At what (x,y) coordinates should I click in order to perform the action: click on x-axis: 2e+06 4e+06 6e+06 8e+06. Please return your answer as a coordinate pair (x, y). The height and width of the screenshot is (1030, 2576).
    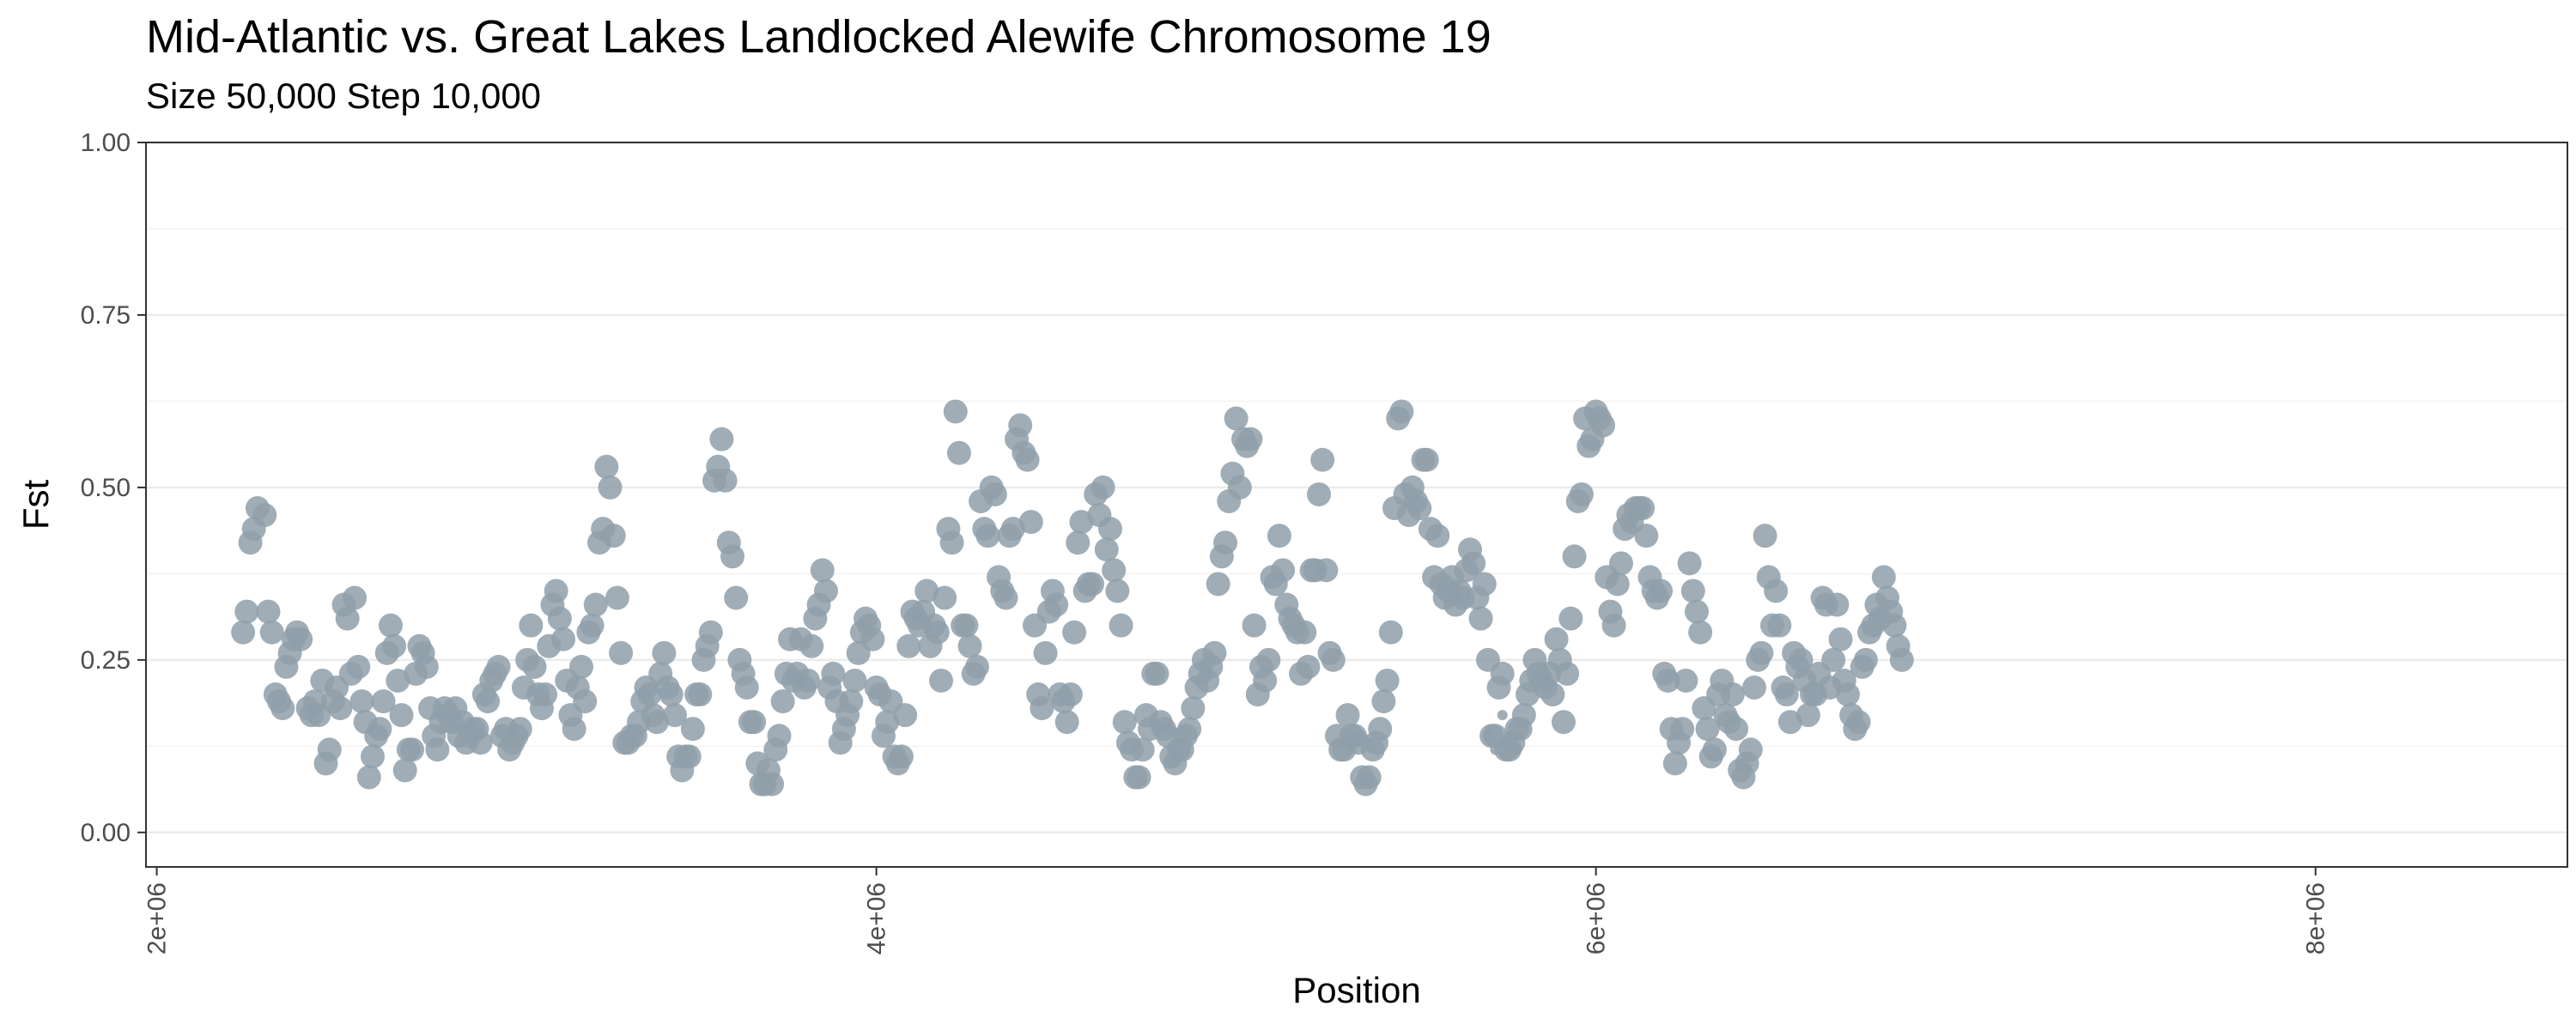
    Looking at the image, I should click on (1236, 910).